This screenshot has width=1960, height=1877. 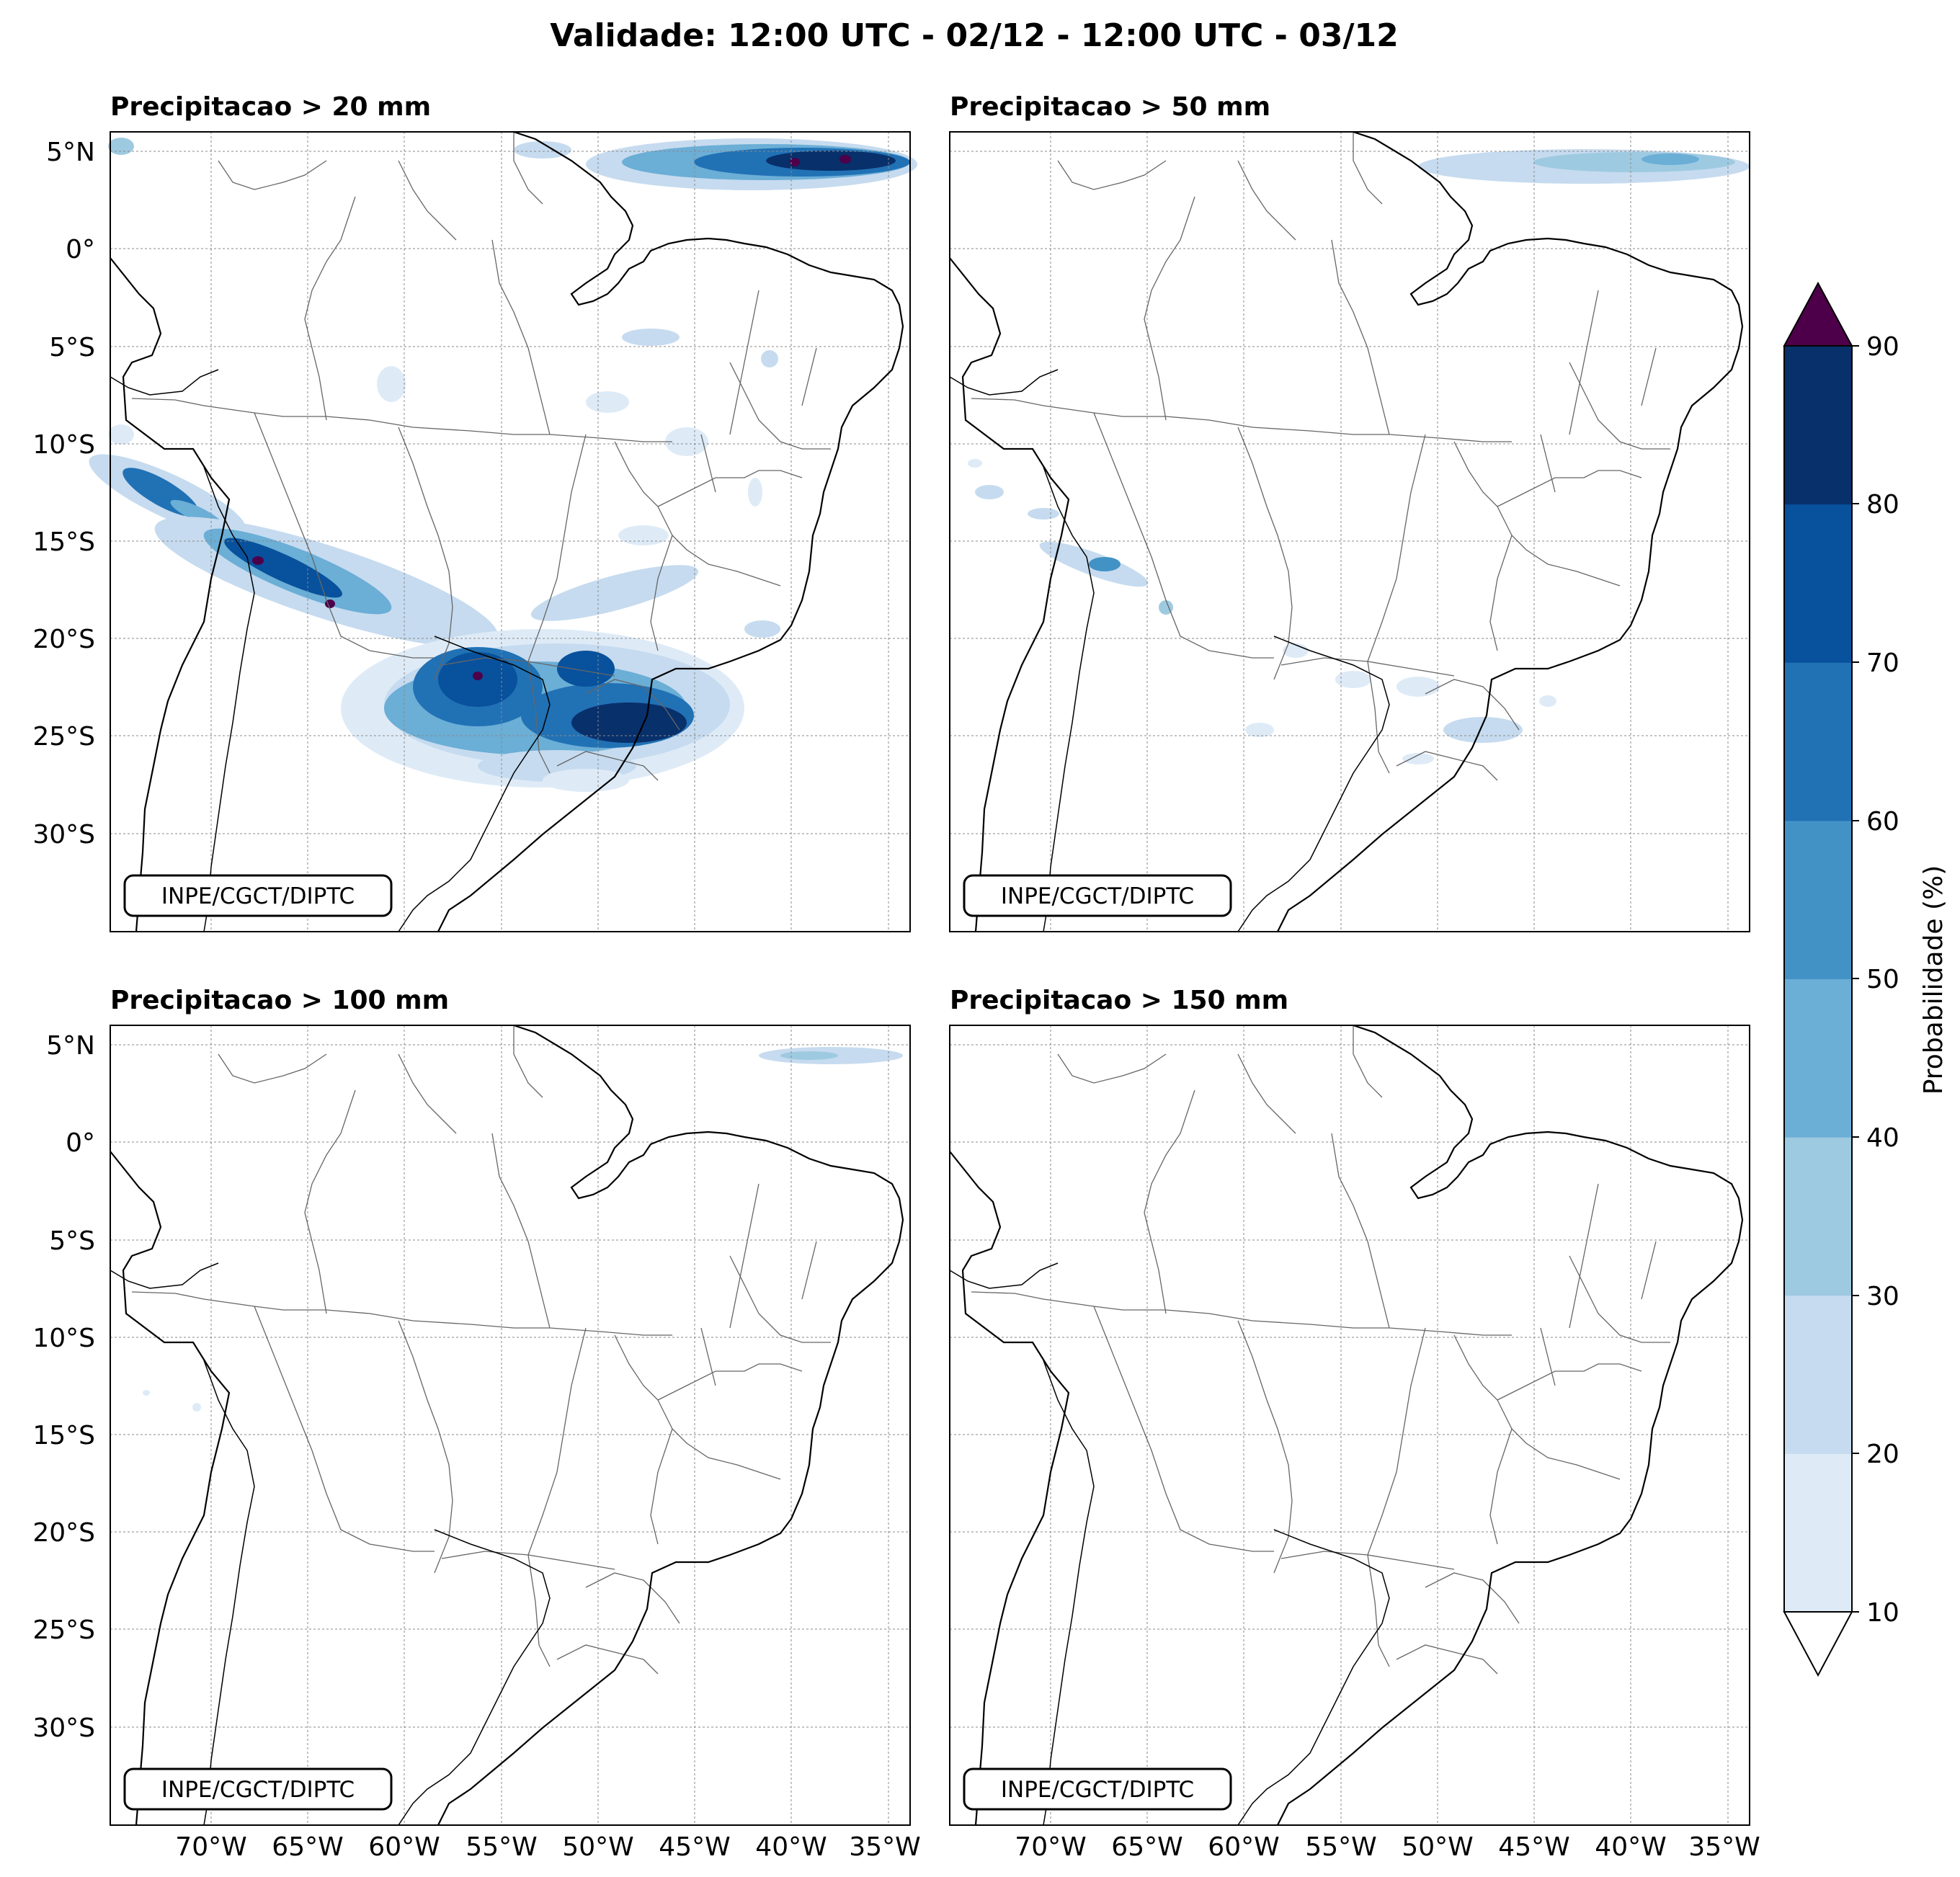 What do you see at coordinates (63, 494) in the screenshot?
I see `lat-axis-top: 5°N 0° 5°S 10°S 15°S 20°S 25°S 30°S` at bounding box center [63, 494].